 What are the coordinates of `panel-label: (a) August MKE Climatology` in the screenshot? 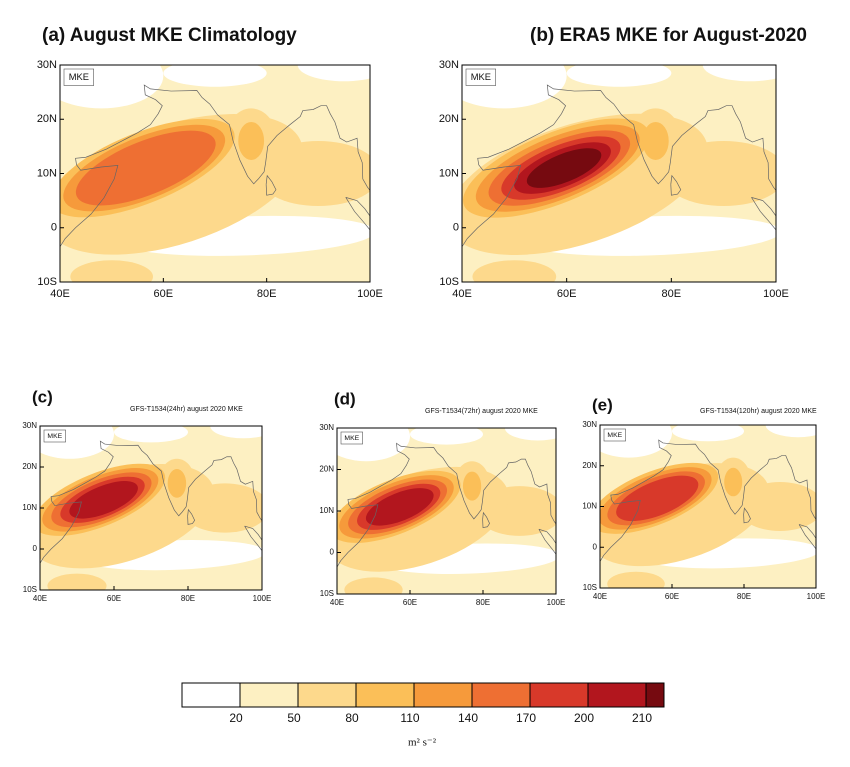 It's located at (169, 35).